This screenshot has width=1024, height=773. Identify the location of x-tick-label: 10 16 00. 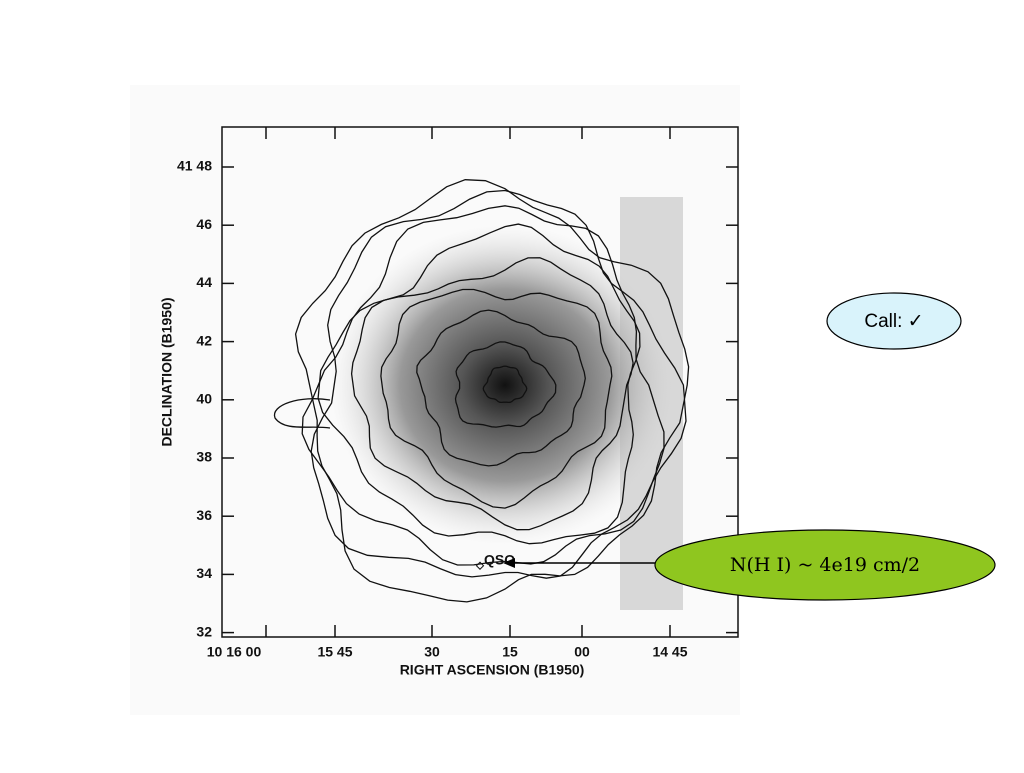
(234, 652).